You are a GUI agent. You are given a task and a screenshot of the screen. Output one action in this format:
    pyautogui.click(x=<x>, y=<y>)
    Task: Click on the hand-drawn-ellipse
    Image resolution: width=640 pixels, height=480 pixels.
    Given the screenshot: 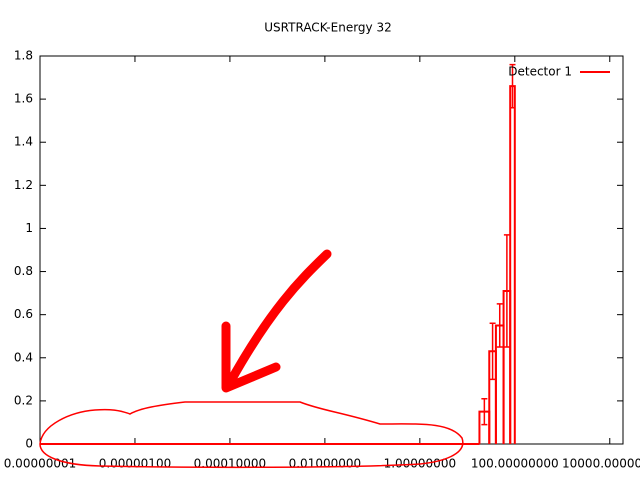 What is the action you would take?
    pyautogui.click(x=251, y=435)
    